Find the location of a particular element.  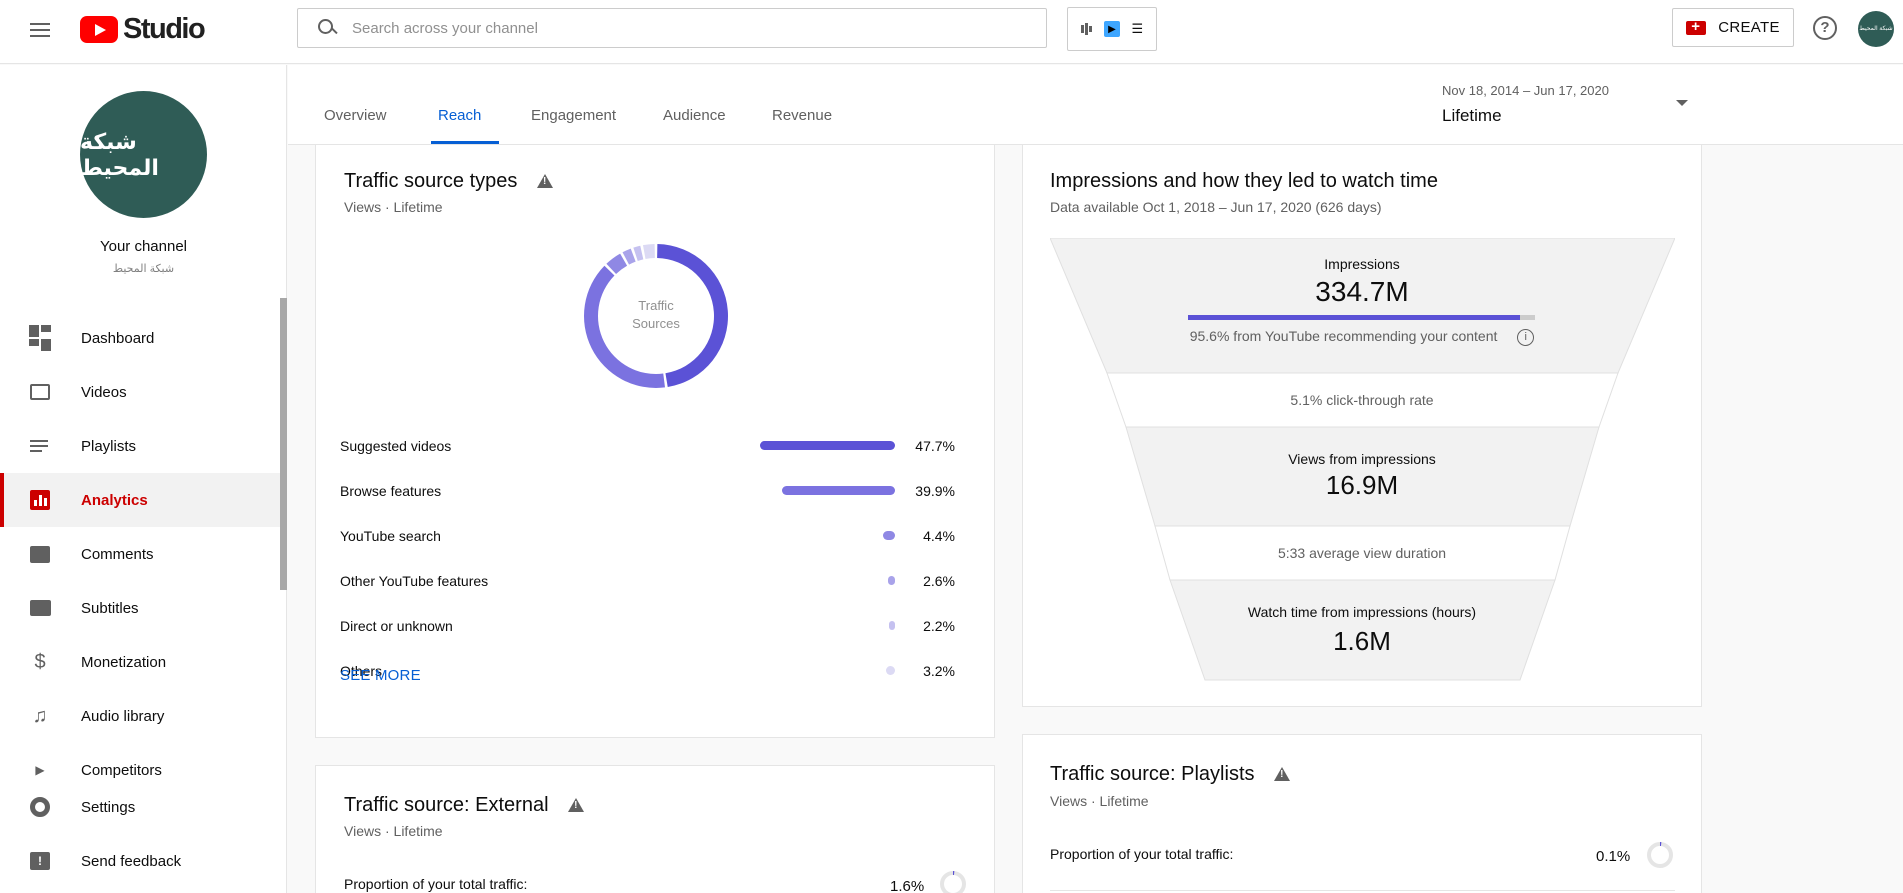

menu-icon is located at coordinates (40, 31).